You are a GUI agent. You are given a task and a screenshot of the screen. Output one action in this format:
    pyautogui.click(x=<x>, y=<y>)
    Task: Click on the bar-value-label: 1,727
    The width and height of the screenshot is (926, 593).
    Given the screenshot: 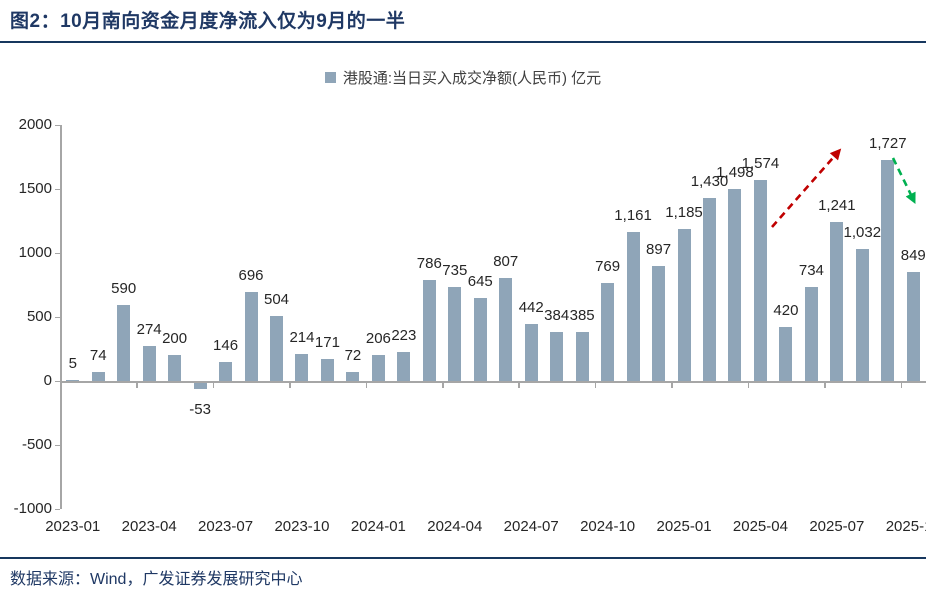 What is the action you would take?
    pyautogui.click(x=888, y=143)
    